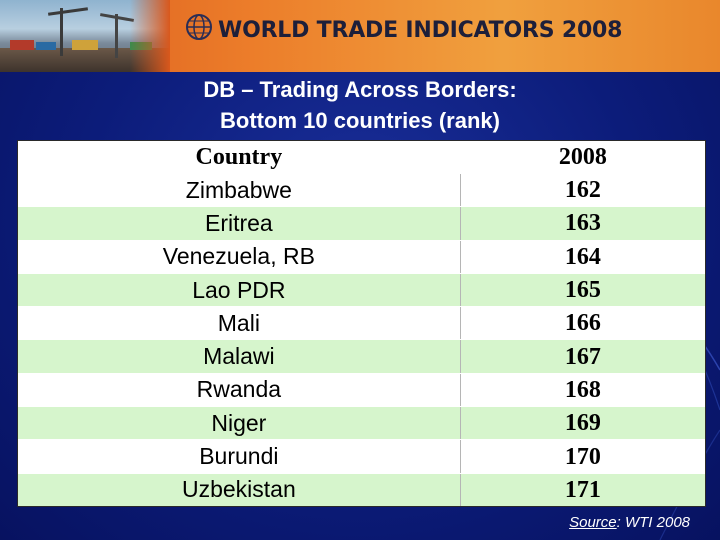  What do you see at coordinates (239, 423) in the screenshot?
I see `country-cell: Niger` at bounding box center [239, 423].